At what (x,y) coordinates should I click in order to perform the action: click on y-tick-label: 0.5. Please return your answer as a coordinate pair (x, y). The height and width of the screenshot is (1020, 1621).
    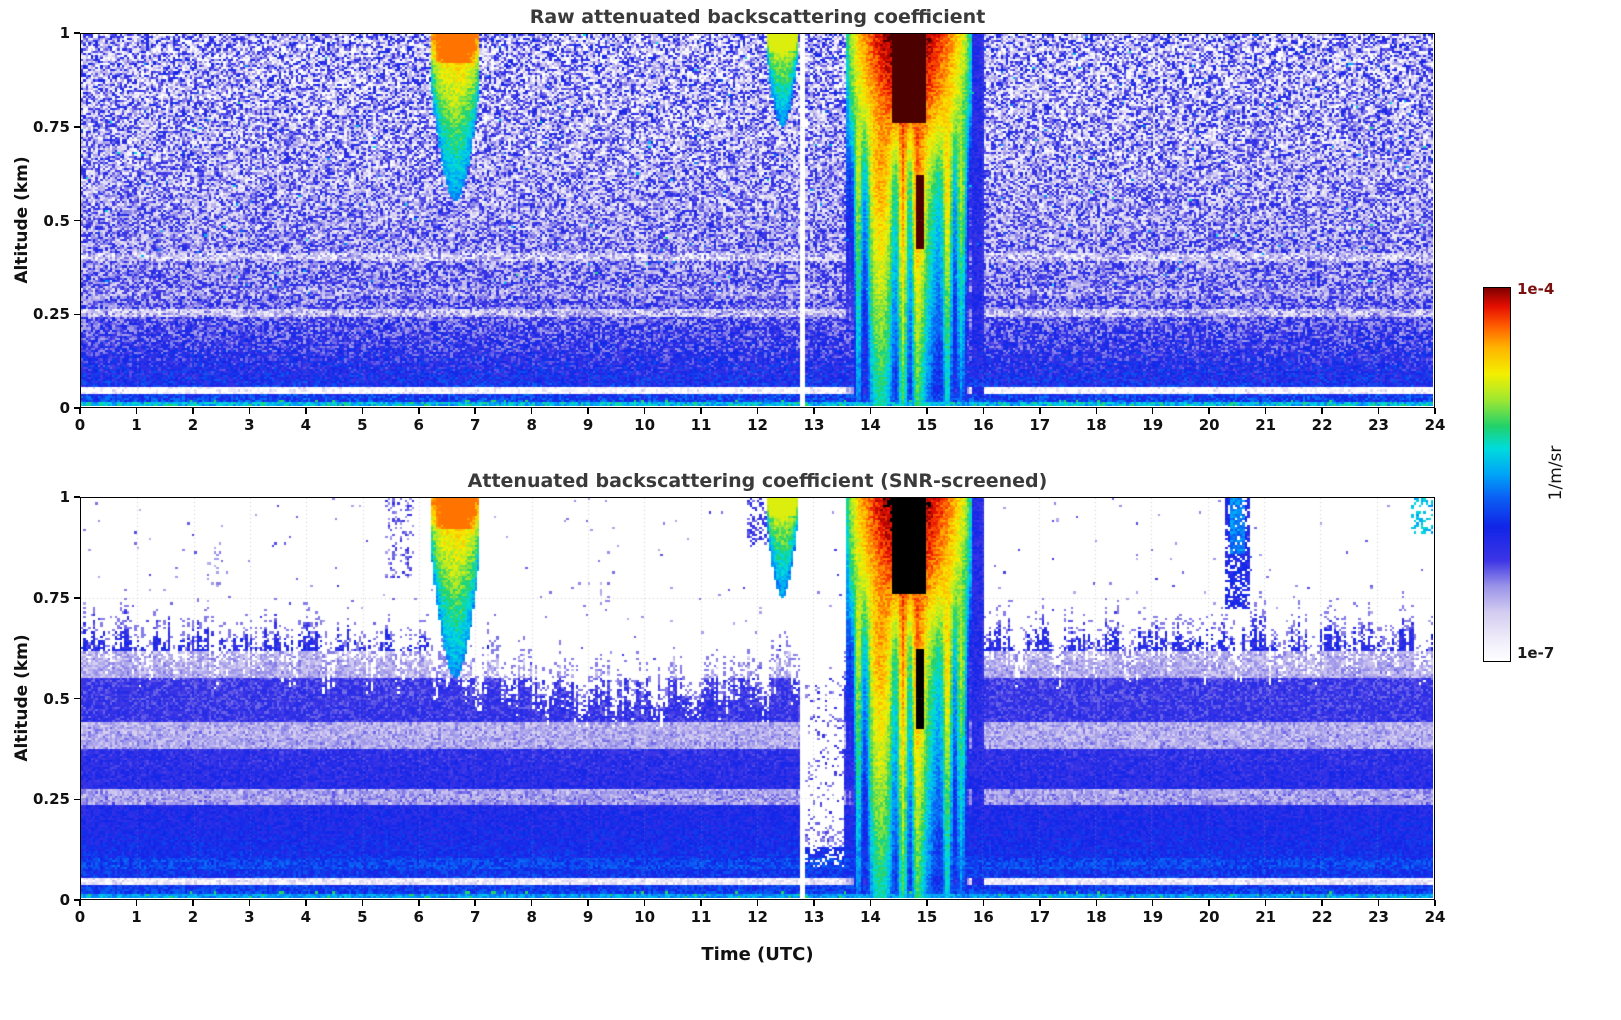
    Looking at the image, I should click on (56, 698).